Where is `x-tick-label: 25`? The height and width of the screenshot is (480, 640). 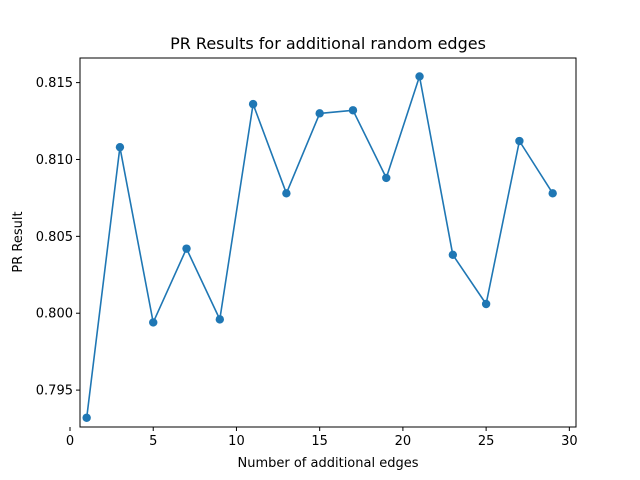
x-tick-label: 25 is located at coordinates (486, 441).